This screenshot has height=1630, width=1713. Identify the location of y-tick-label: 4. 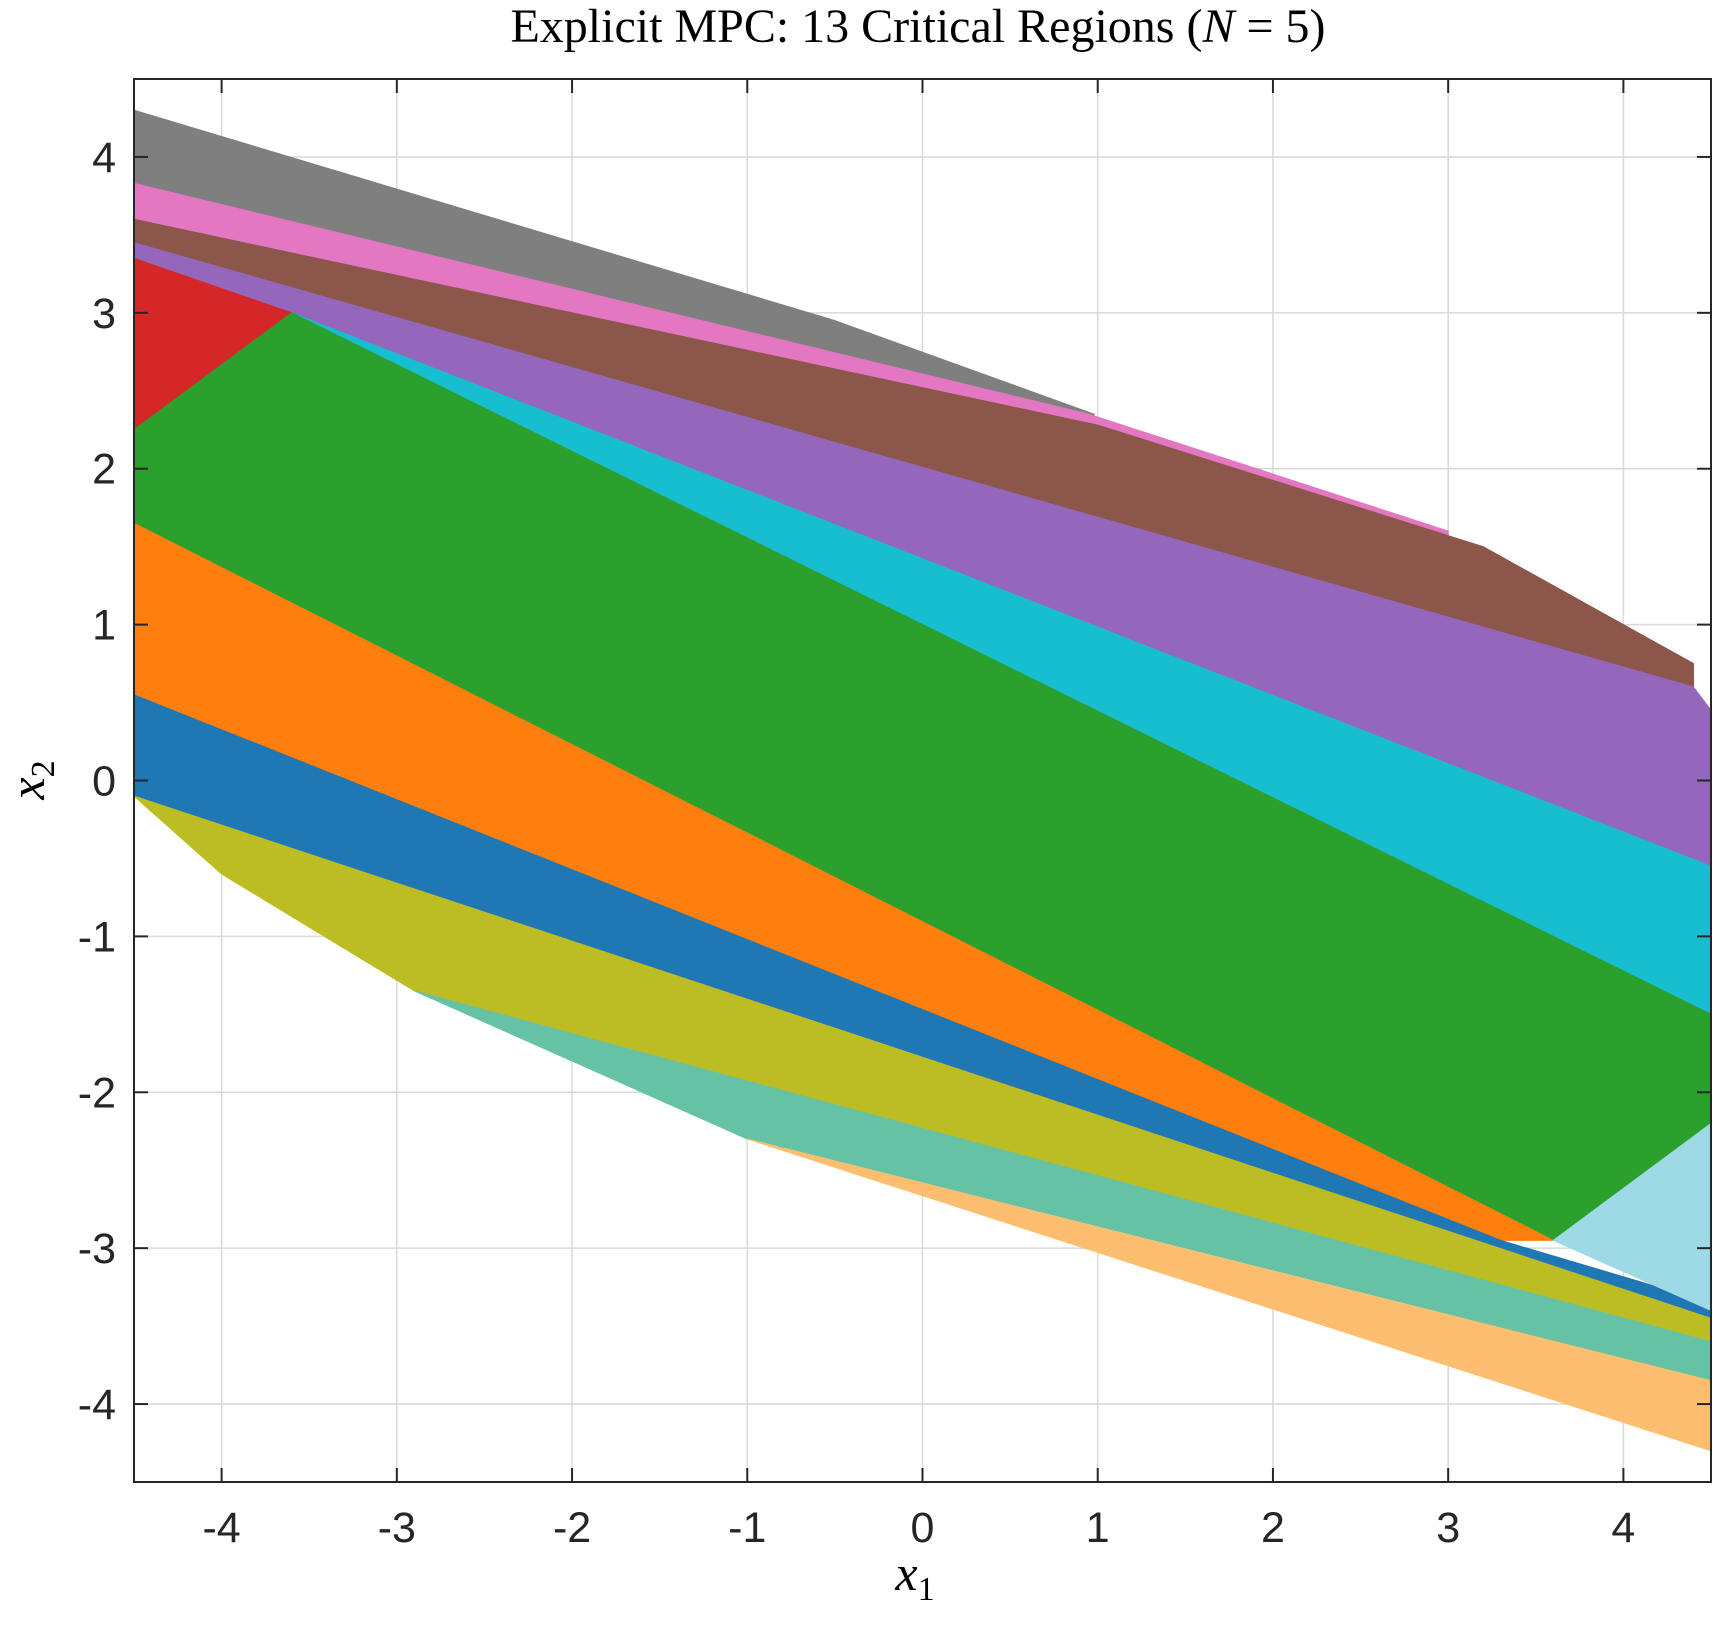
(104, 158).